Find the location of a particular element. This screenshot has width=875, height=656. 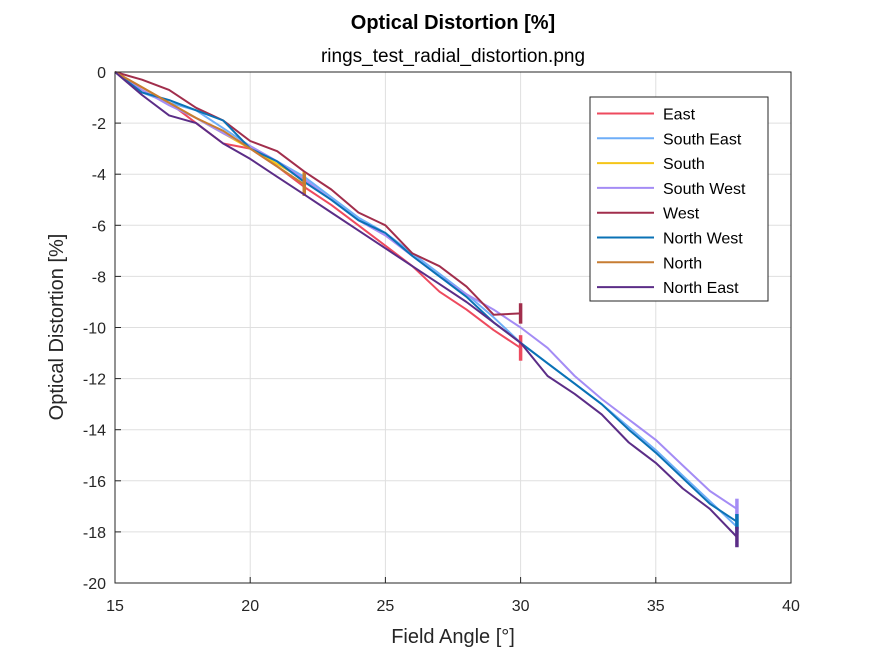

y-tick-label: -2 is located at coordinates (99, 124).